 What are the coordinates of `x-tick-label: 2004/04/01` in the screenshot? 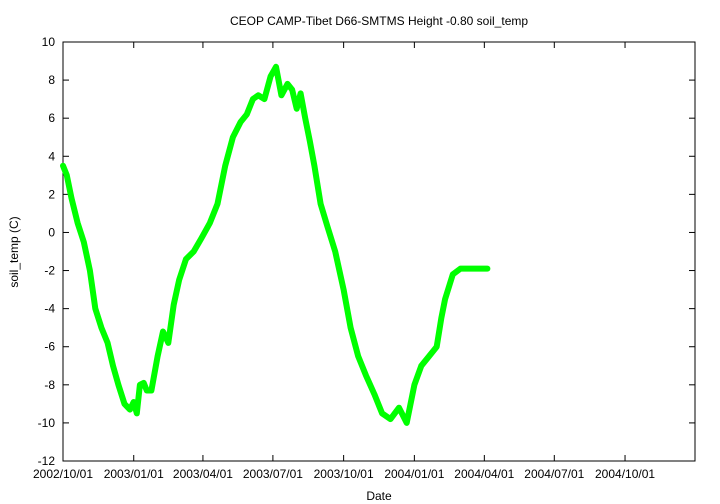 It's located at (484, 474).